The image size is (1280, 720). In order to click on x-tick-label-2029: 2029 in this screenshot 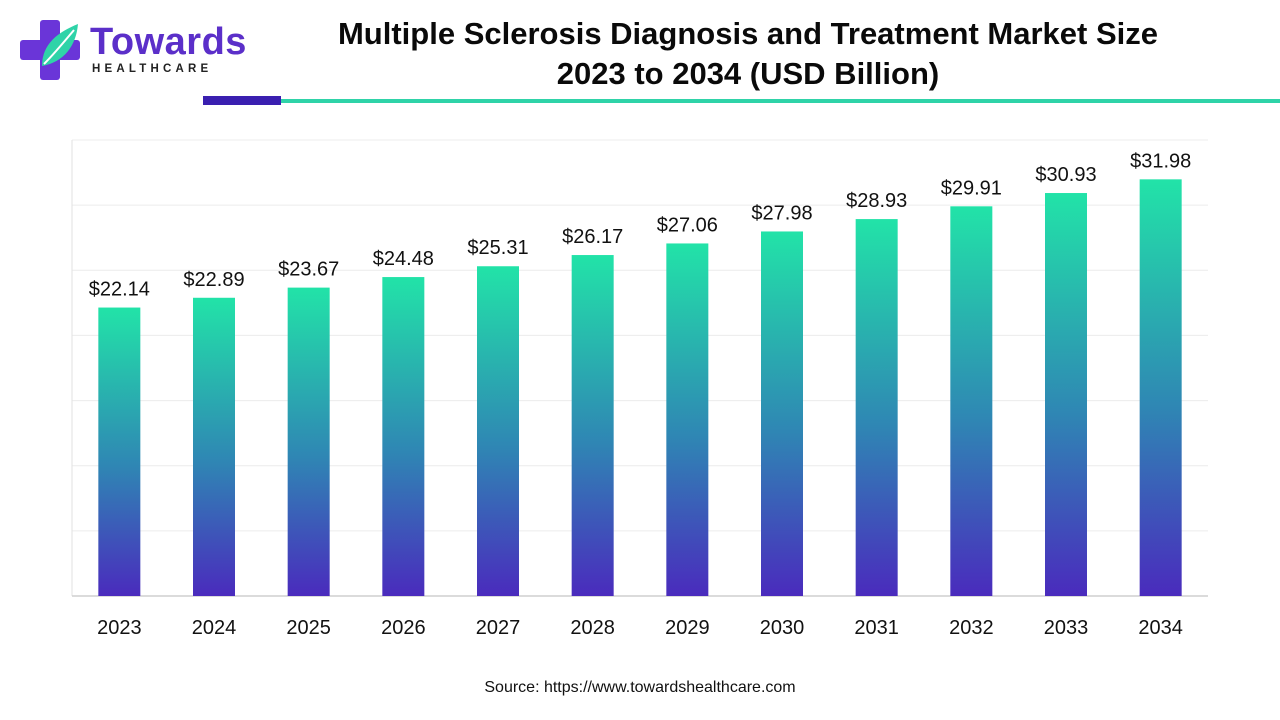, I will do `click(687, 628)`.